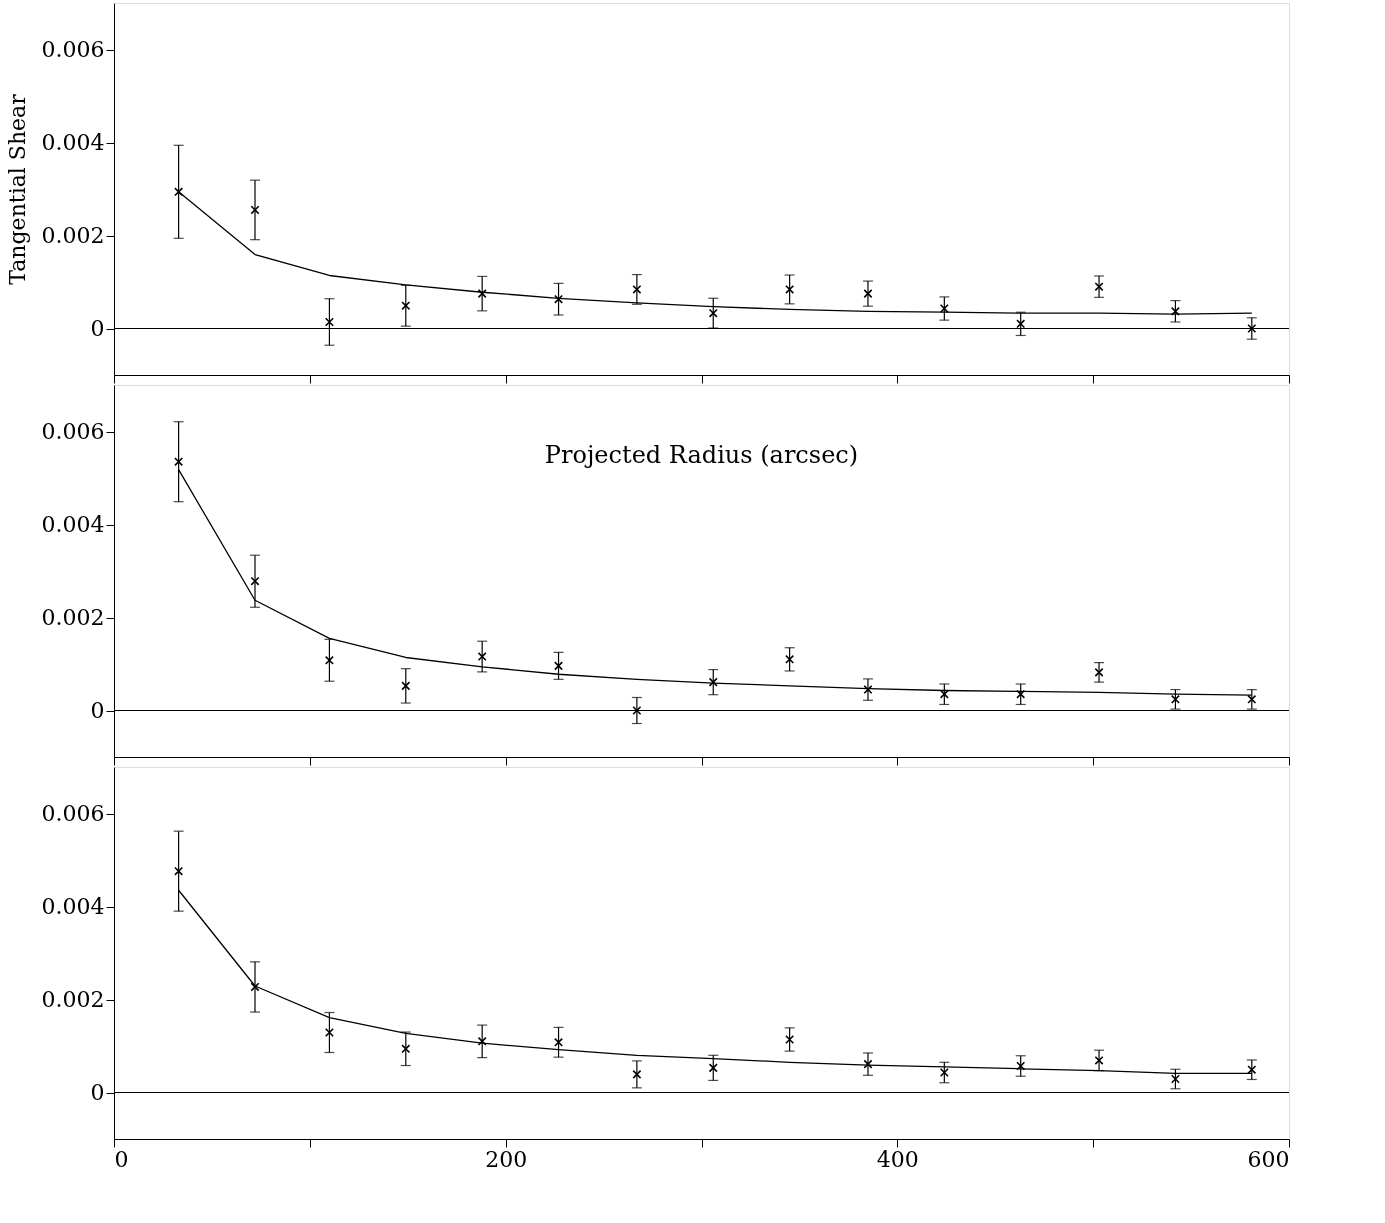 Image resolution: width=1385 pixels, height=1223 pixels. Describe the element at coordinates (121, 1159) in the screenshot. I see `x-tick-label: 0` at that location.